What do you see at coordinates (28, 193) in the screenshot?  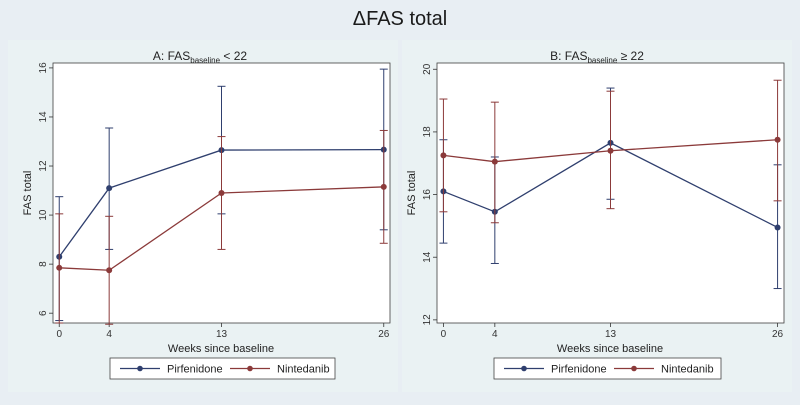 I see `panel-a-ylabel: FAS total` at bounding box center [28, 193].